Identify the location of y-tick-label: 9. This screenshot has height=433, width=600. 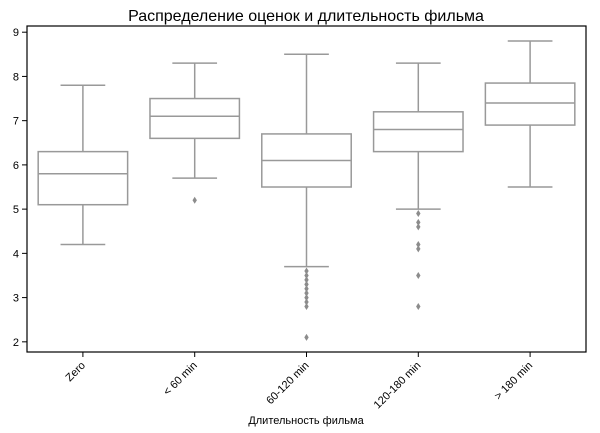
(16, 33).